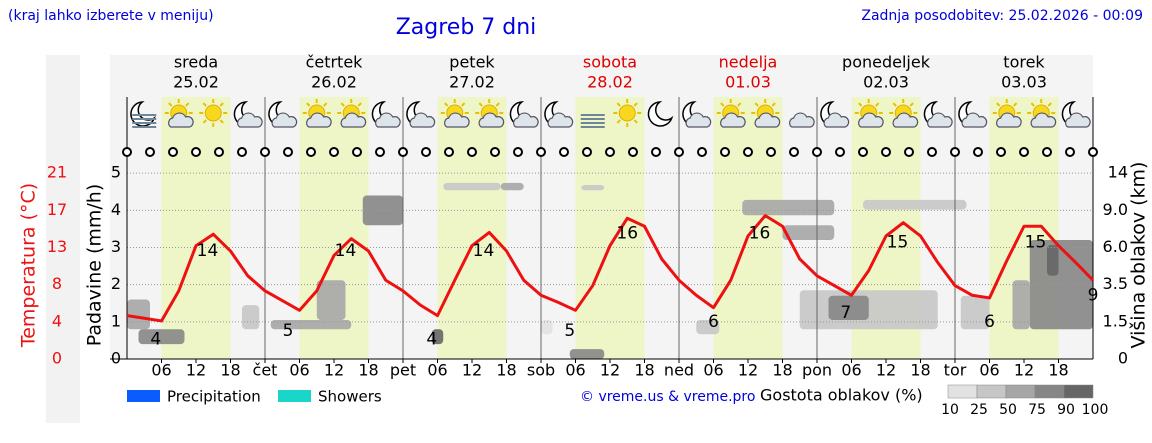 This screenshot has width=1152, height=443. Describe the element at coordinates (667, 397) in the screenshot. I see `credit: © vreme.us & vreme.pro` at that location.